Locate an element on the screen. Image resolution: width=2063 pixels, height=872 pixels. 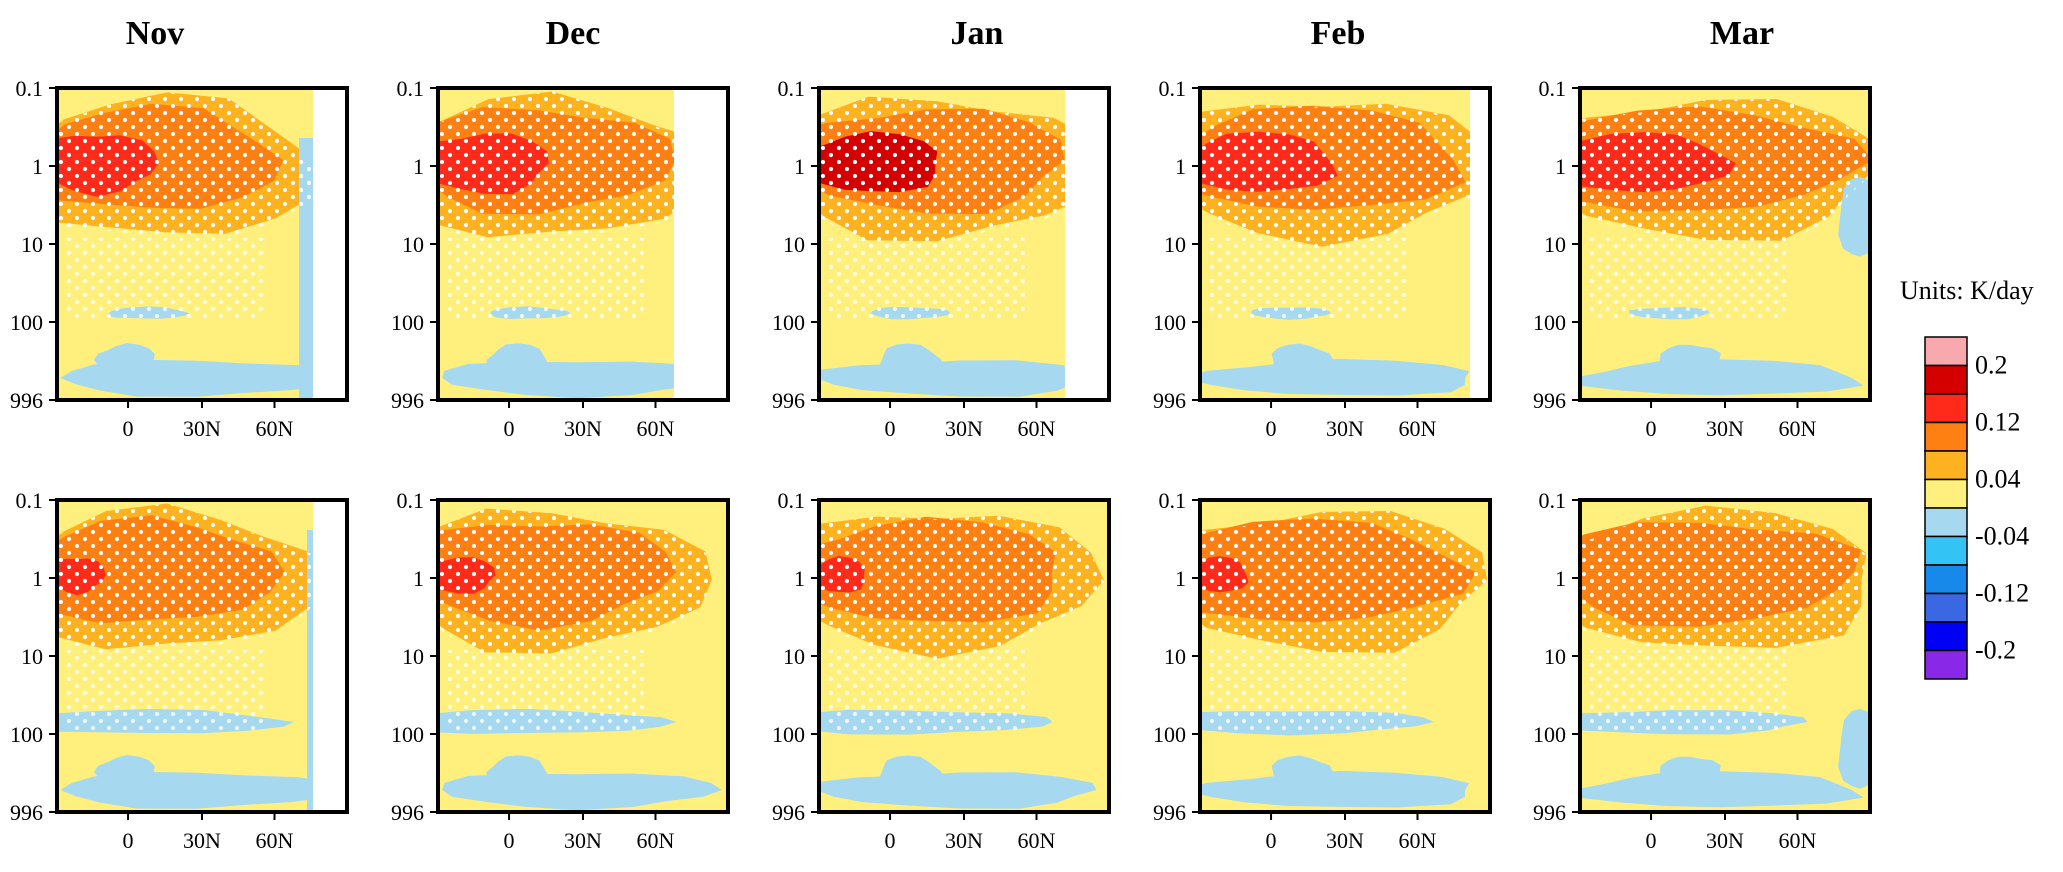
colorbar-label: 0.12 is located at coordinates (1998, 422).